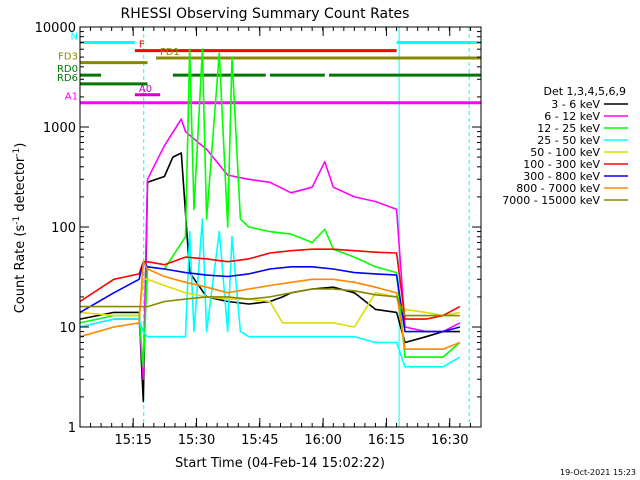 This screenshot has width=640, height=480. Describe the element at coordinates (561, 176) in the screenshot. I see `legend-label: 300 - 800 keV` at that location.